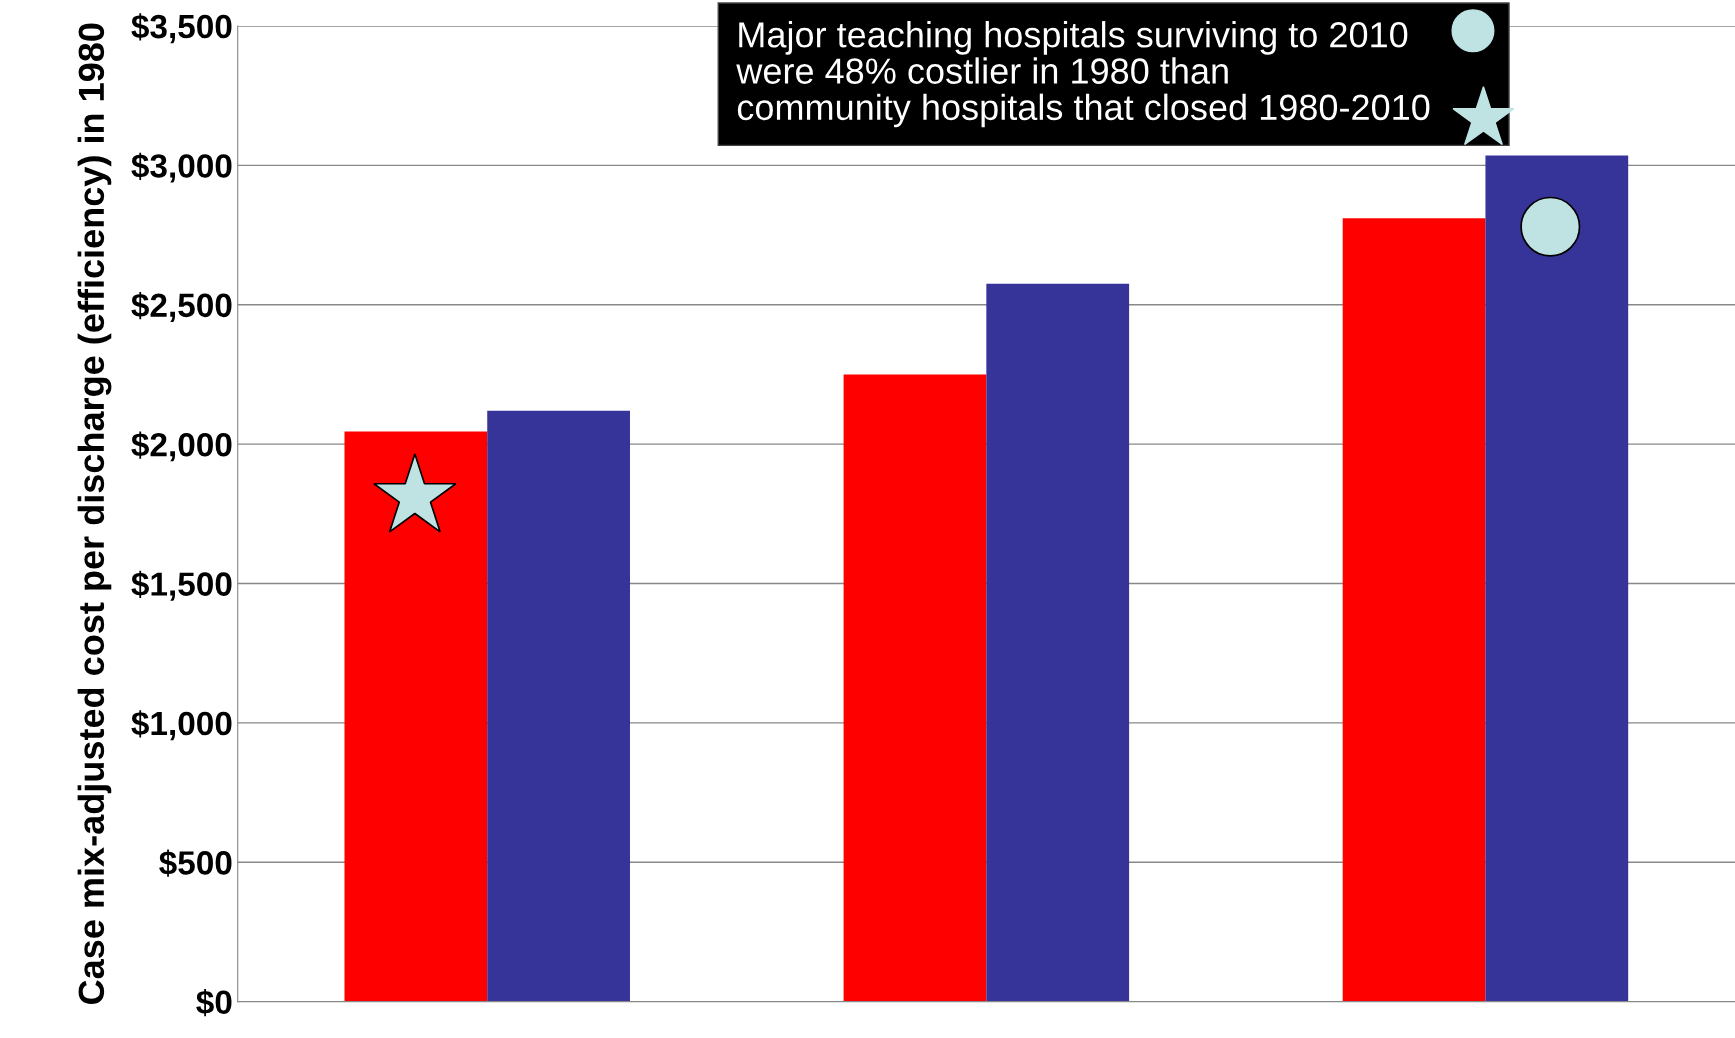  I want to click on y-tick-label: $3,000, so click(181, 167).